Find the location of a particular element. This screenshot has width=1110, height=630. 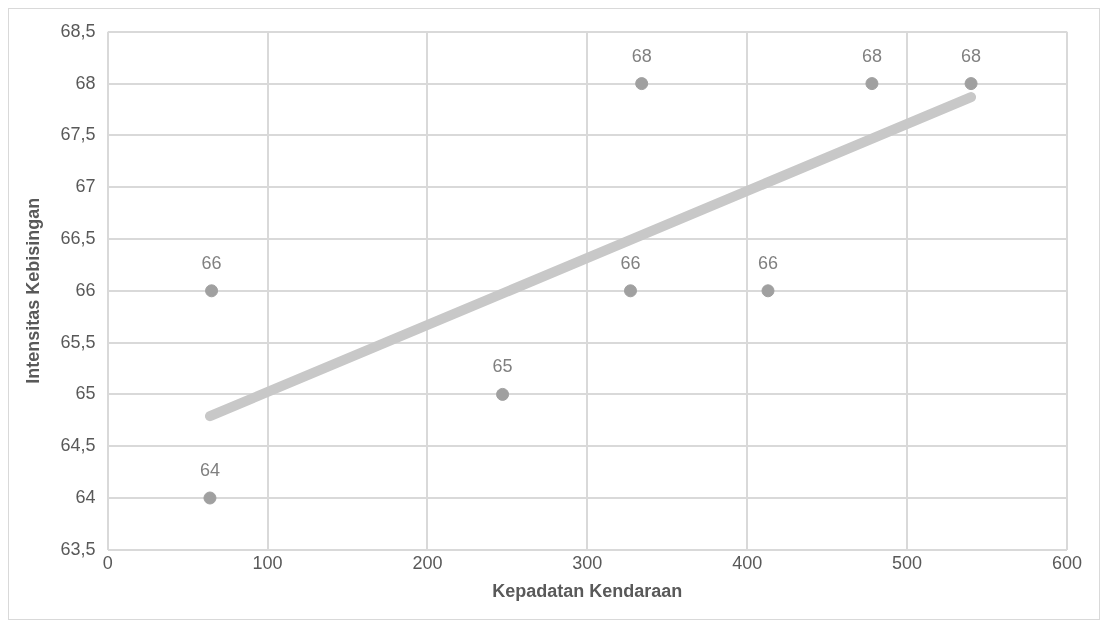

x-tick-label: 300 is located at coordinates (587, 562).